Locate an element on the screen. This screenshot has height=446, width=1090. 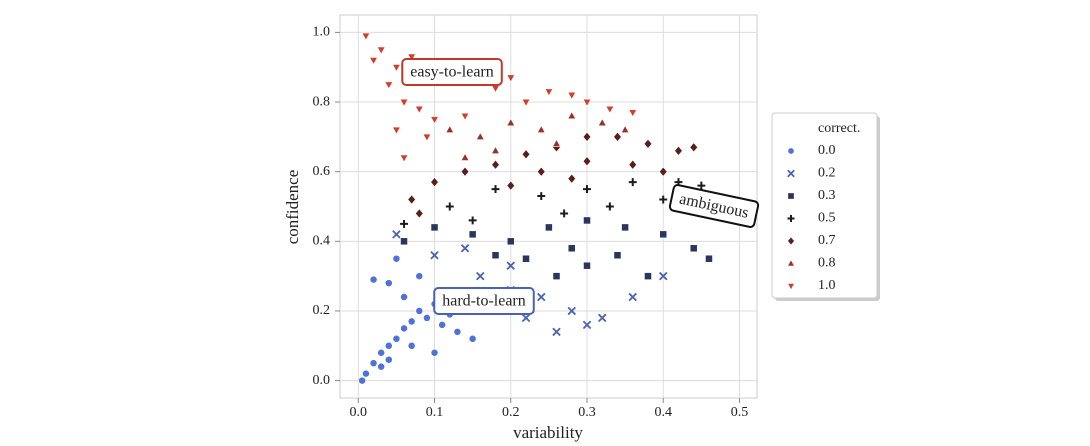
legend-label: 0.5 is located at coordinates (827, 218).